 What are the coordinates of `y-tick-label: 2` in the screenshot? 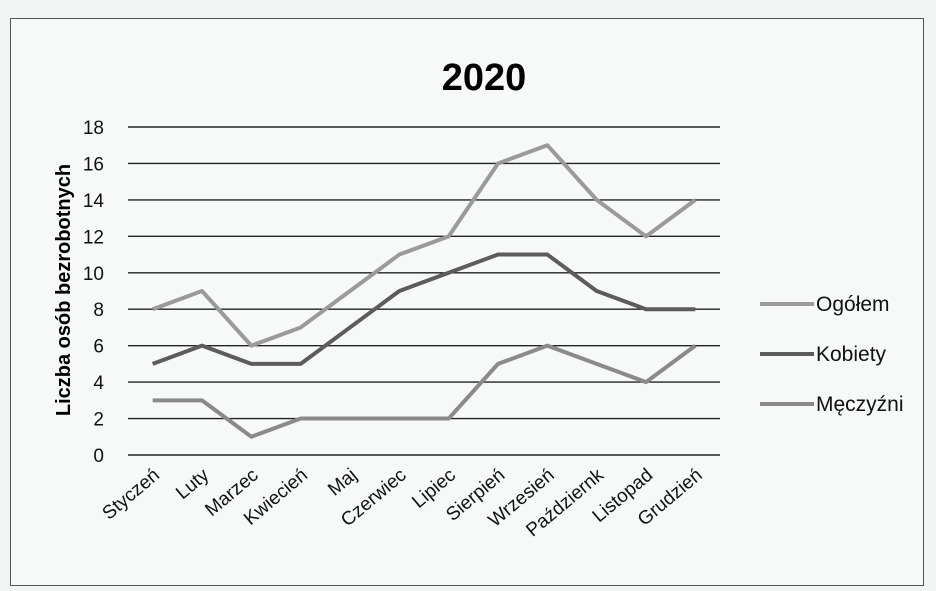 It's located at (98, 420).